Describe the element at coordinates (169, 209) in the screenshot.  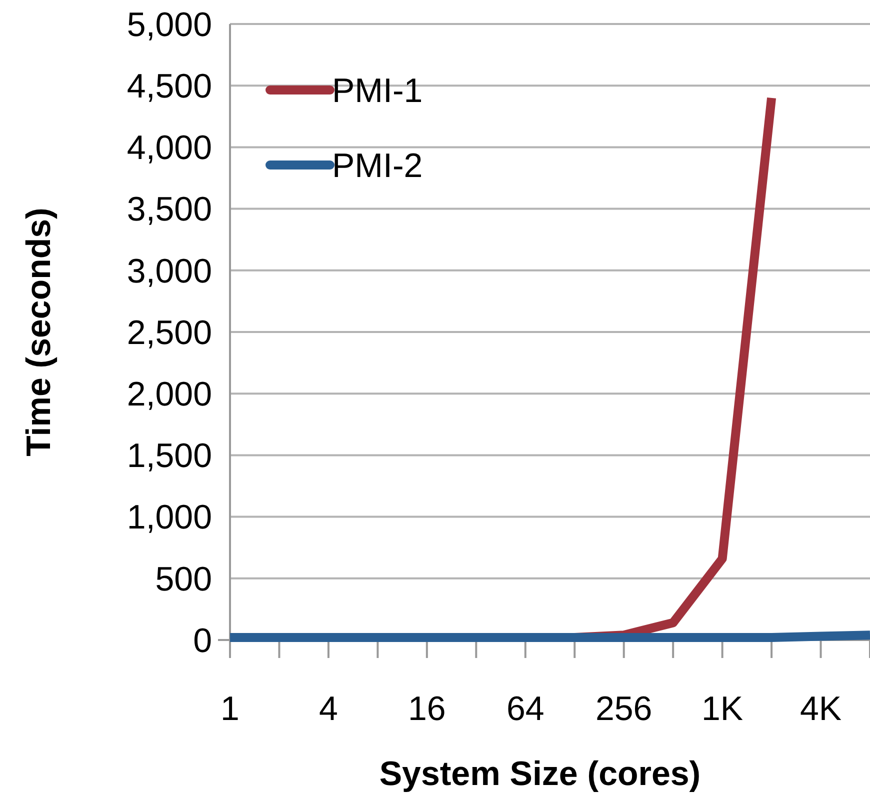
I see `y-tick-label: 3,500` at that location.